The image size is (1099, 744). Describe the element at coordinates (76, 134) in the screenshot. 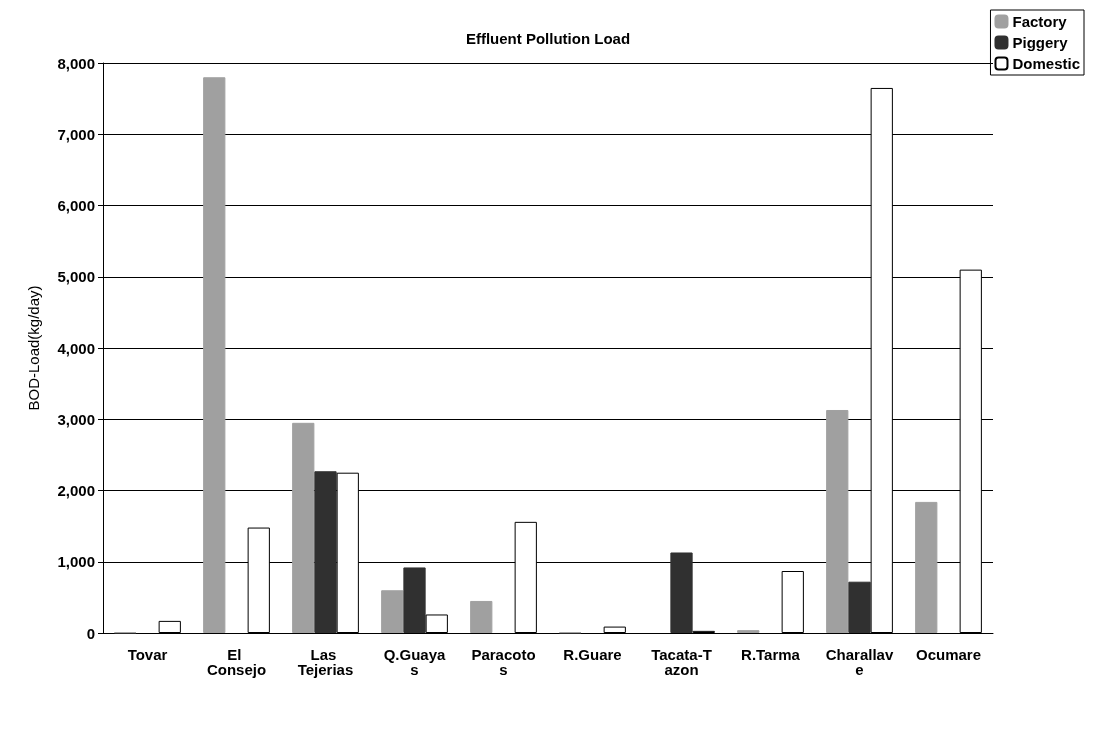

I see `y-tick-label: 7,000` at that location.